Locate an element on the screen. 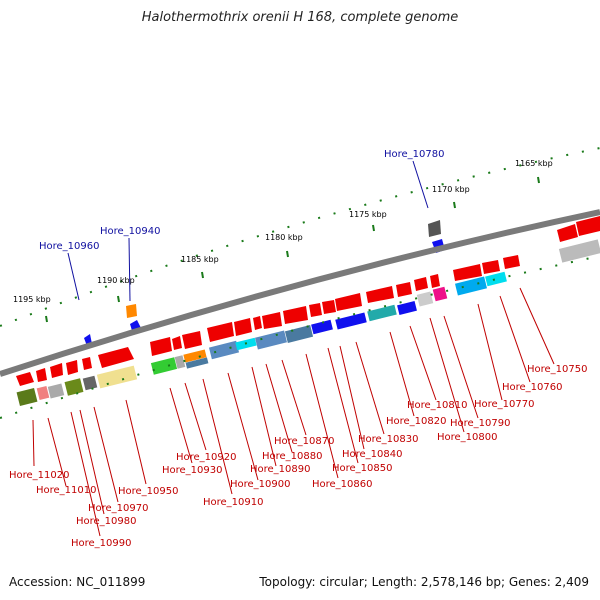  gene-label-bottom: Hore_10950 is located at coordinates (148, 491).